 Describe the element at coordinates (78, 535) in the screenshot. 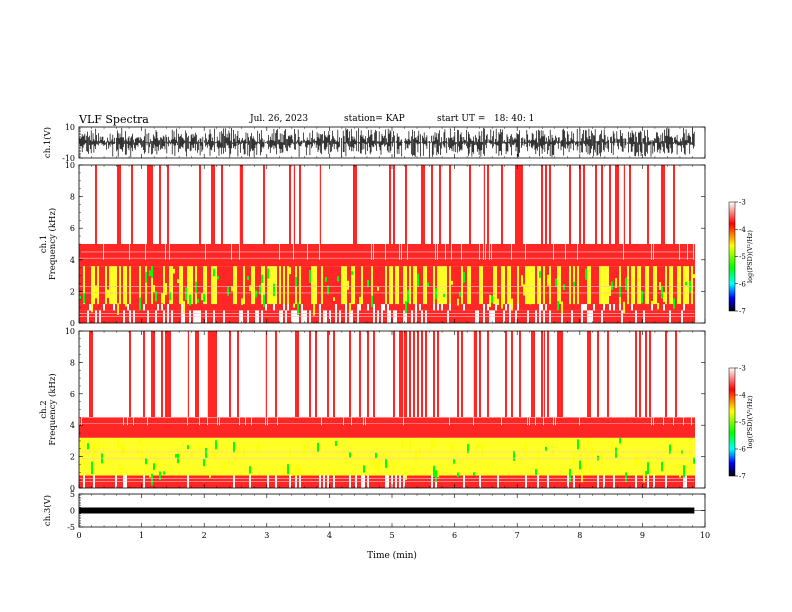

I see `x-tick-label: 0` at that location.